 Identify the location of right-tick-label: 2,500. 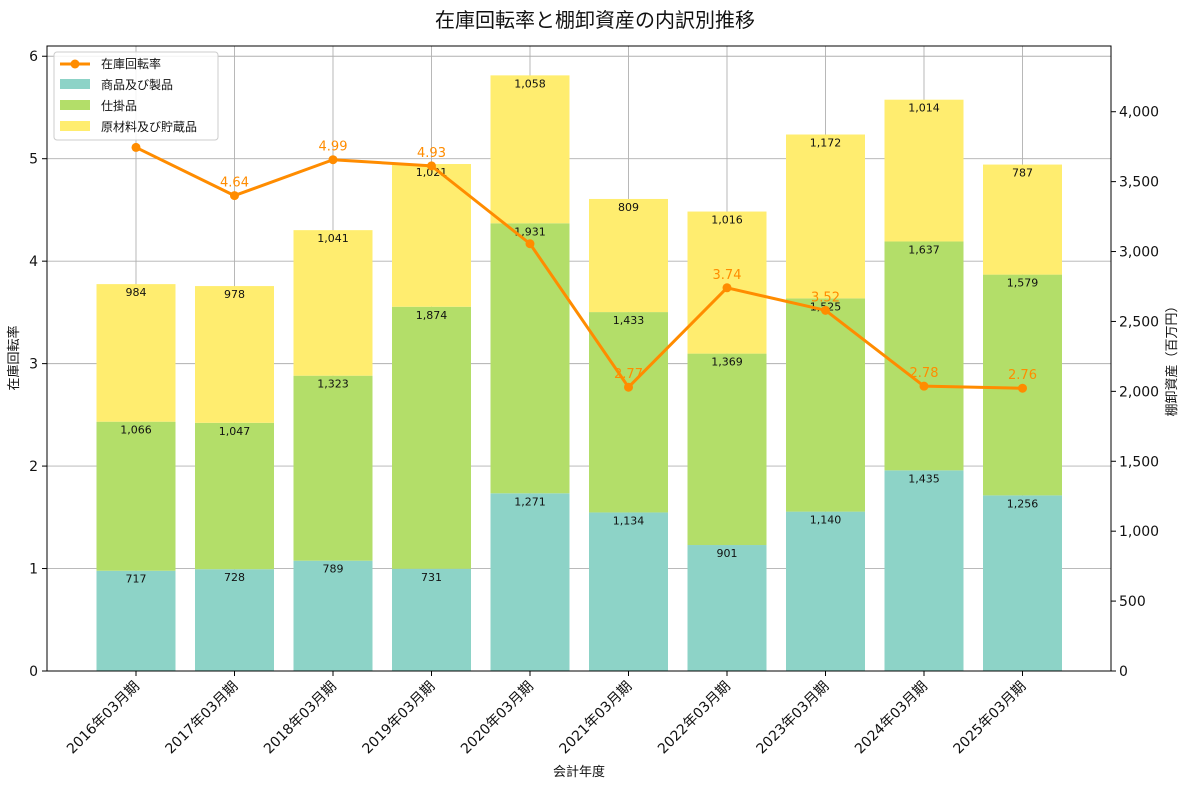
(1139, 322).